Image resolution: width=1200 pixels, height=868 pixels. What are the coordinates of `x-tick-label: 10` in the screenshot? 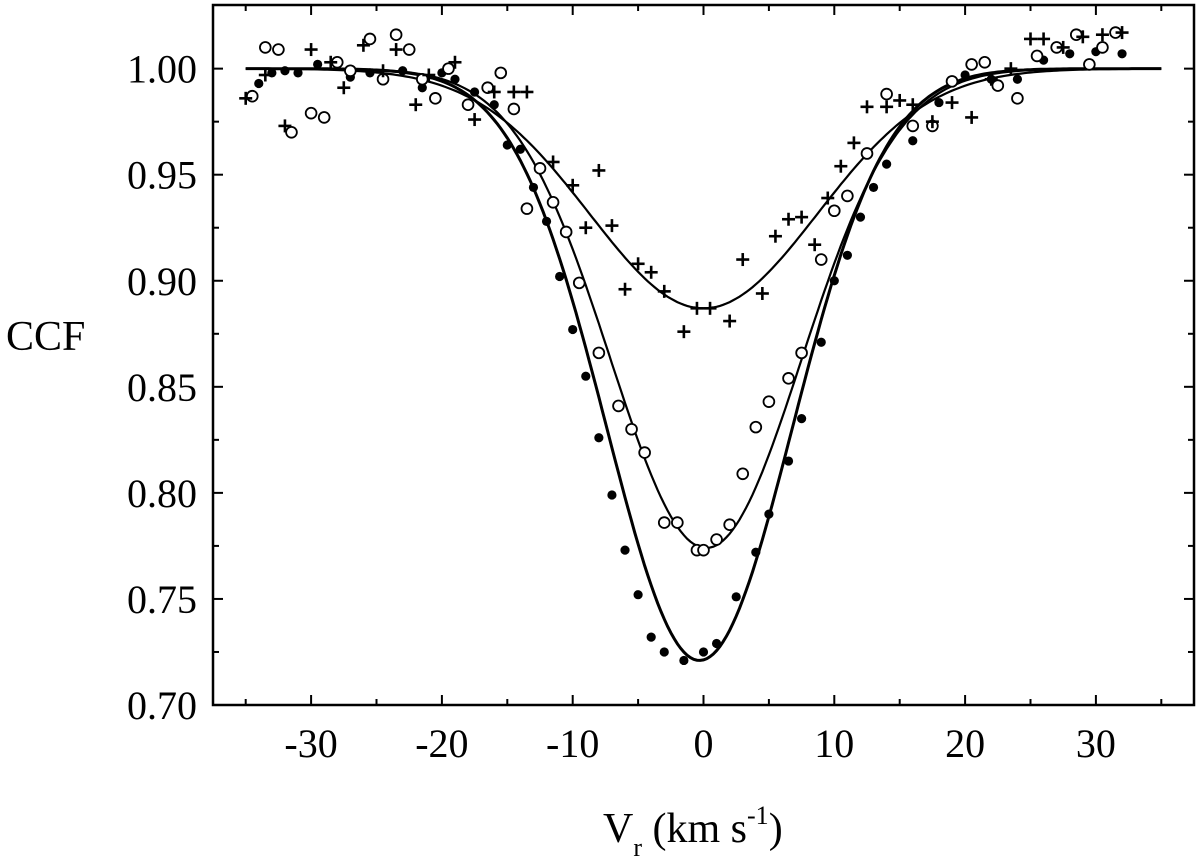 It's located at (834, 743).